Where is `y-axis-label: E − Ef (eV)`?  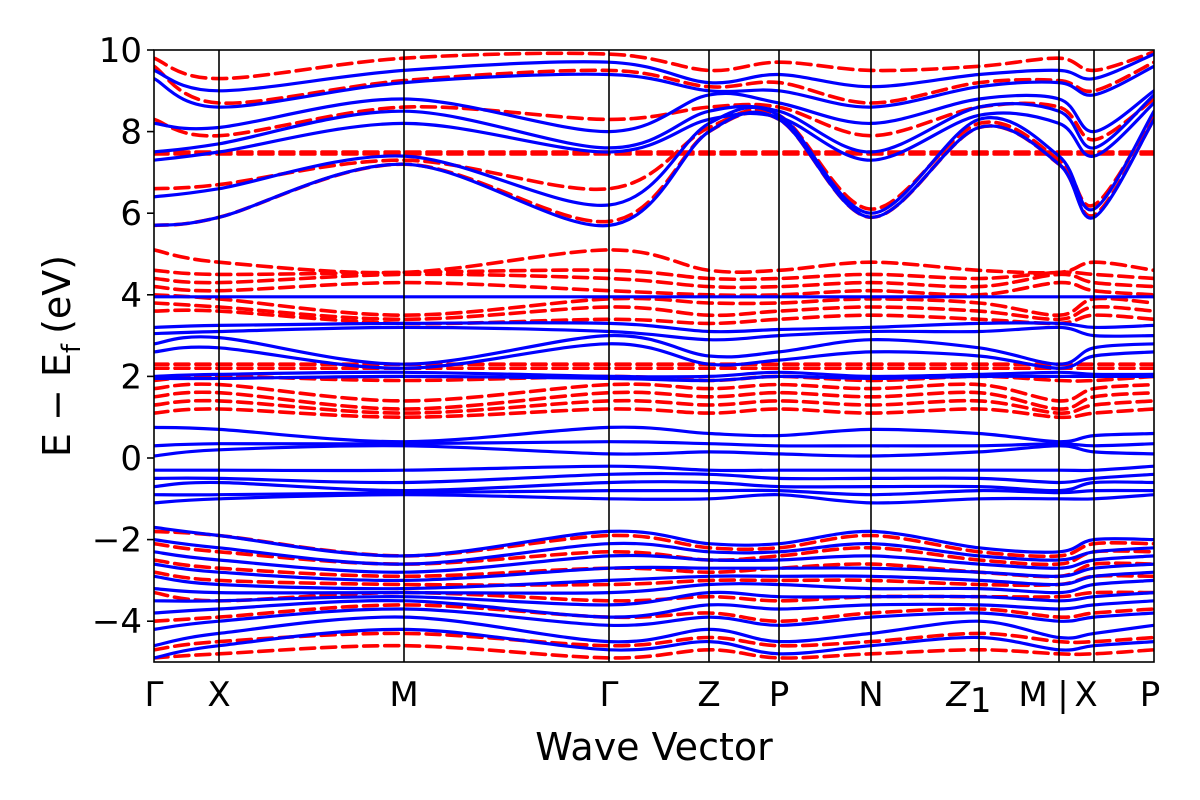
y-axis-label: E − Ef (eV) is located at coordinates (61, 356).